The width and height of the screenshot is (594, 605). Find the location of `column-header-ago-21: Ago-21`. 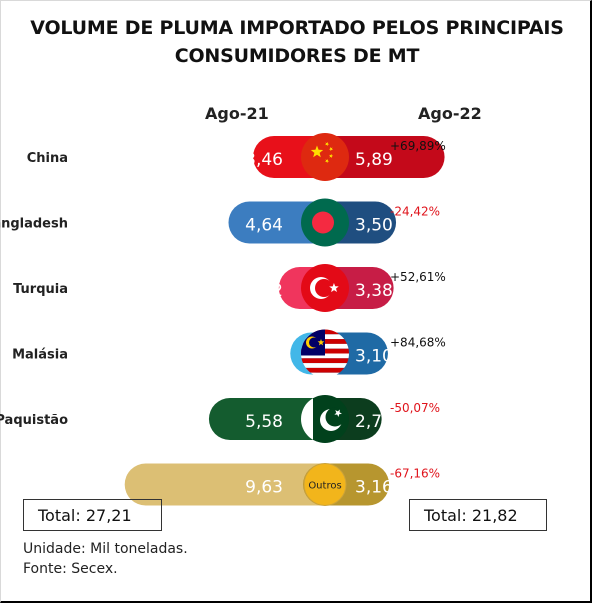

column-header-ago-21: Ago-21 is located at coordinates (237, 113).